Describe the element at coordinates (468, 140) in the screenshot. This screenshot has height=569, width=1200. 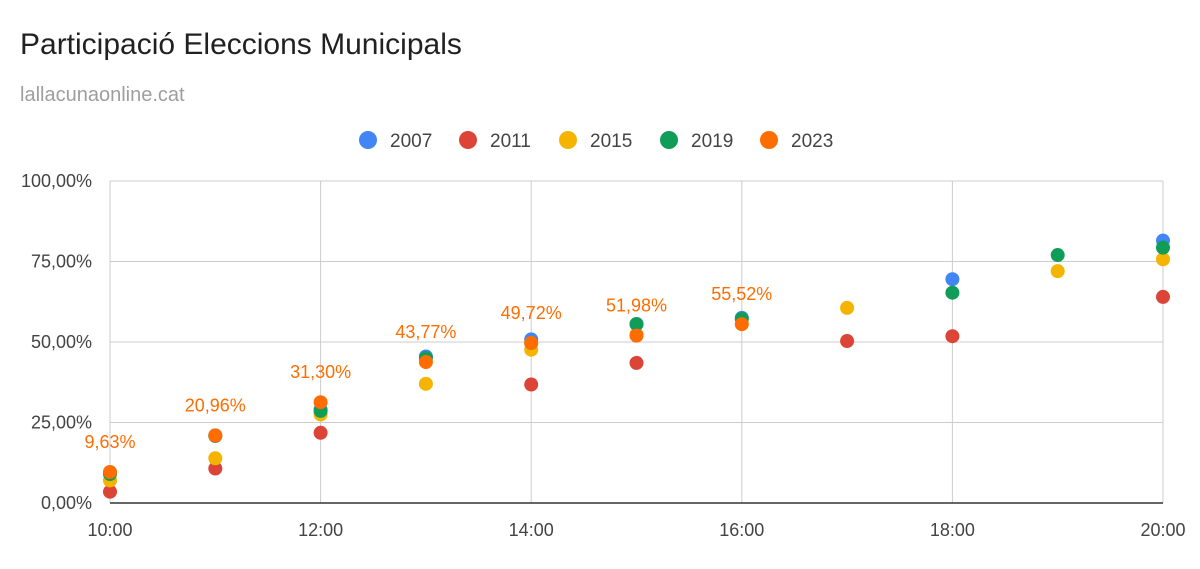
I see `legend-marker-2011` at that location.